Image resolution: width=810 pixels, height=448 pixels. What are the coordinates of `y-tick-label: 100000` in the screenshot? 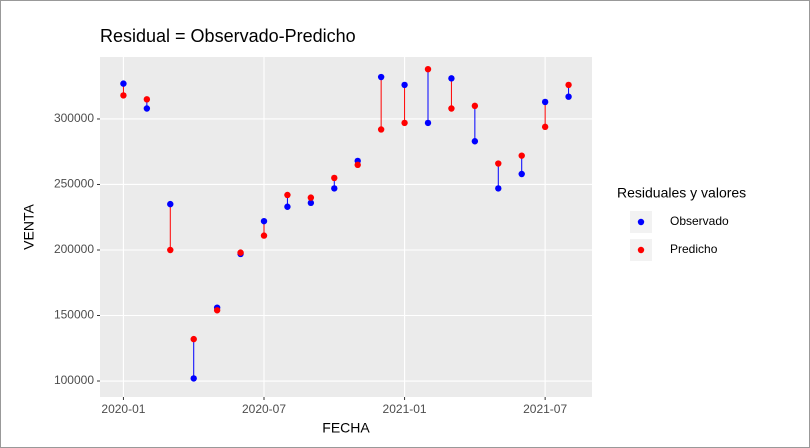 It's located at (74, 380).